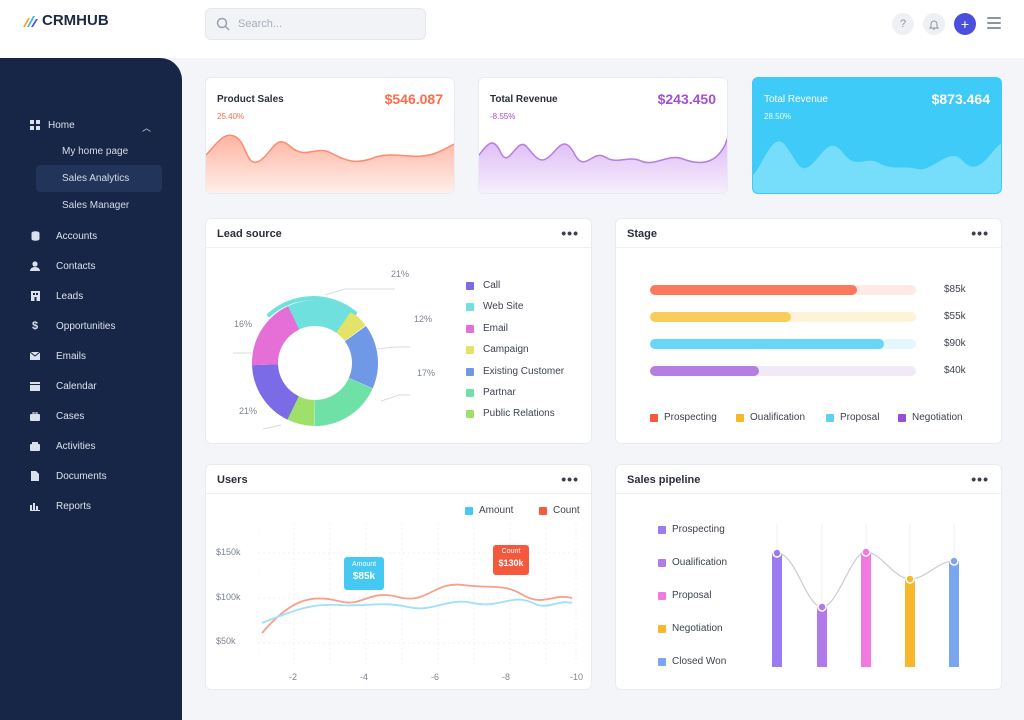  What do you see at coordinates (35, 416) in the screenshot?
I see `briefcase-icon` at bounding box center [35, 416].